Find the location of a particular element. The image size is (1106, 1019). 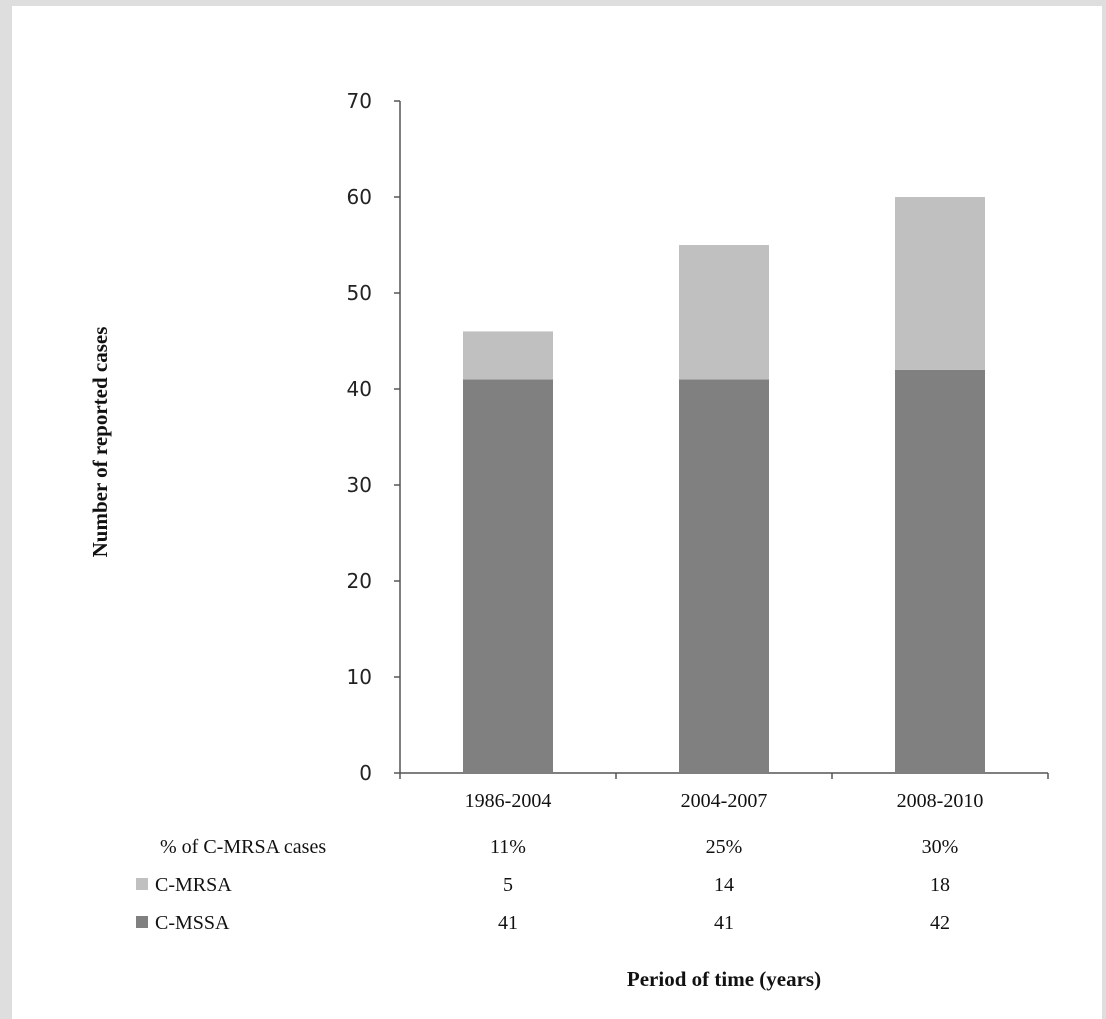

table-cell: 30% is located at coordinates (940, 847).